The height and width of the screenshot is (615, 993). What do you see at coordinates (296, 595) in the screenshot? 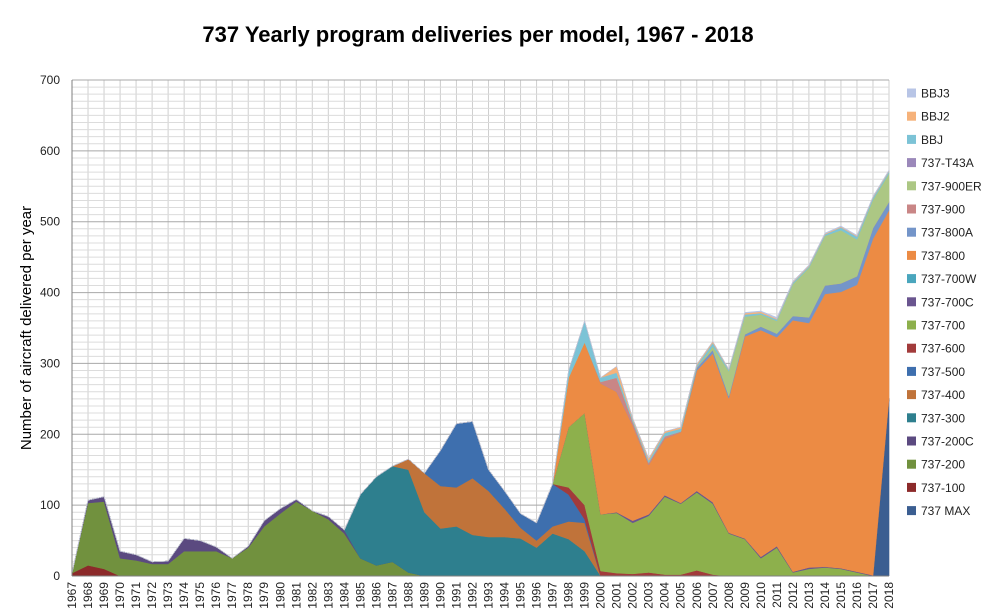
I see `x-tick-label: 1981` at bounding box center [296, 595].